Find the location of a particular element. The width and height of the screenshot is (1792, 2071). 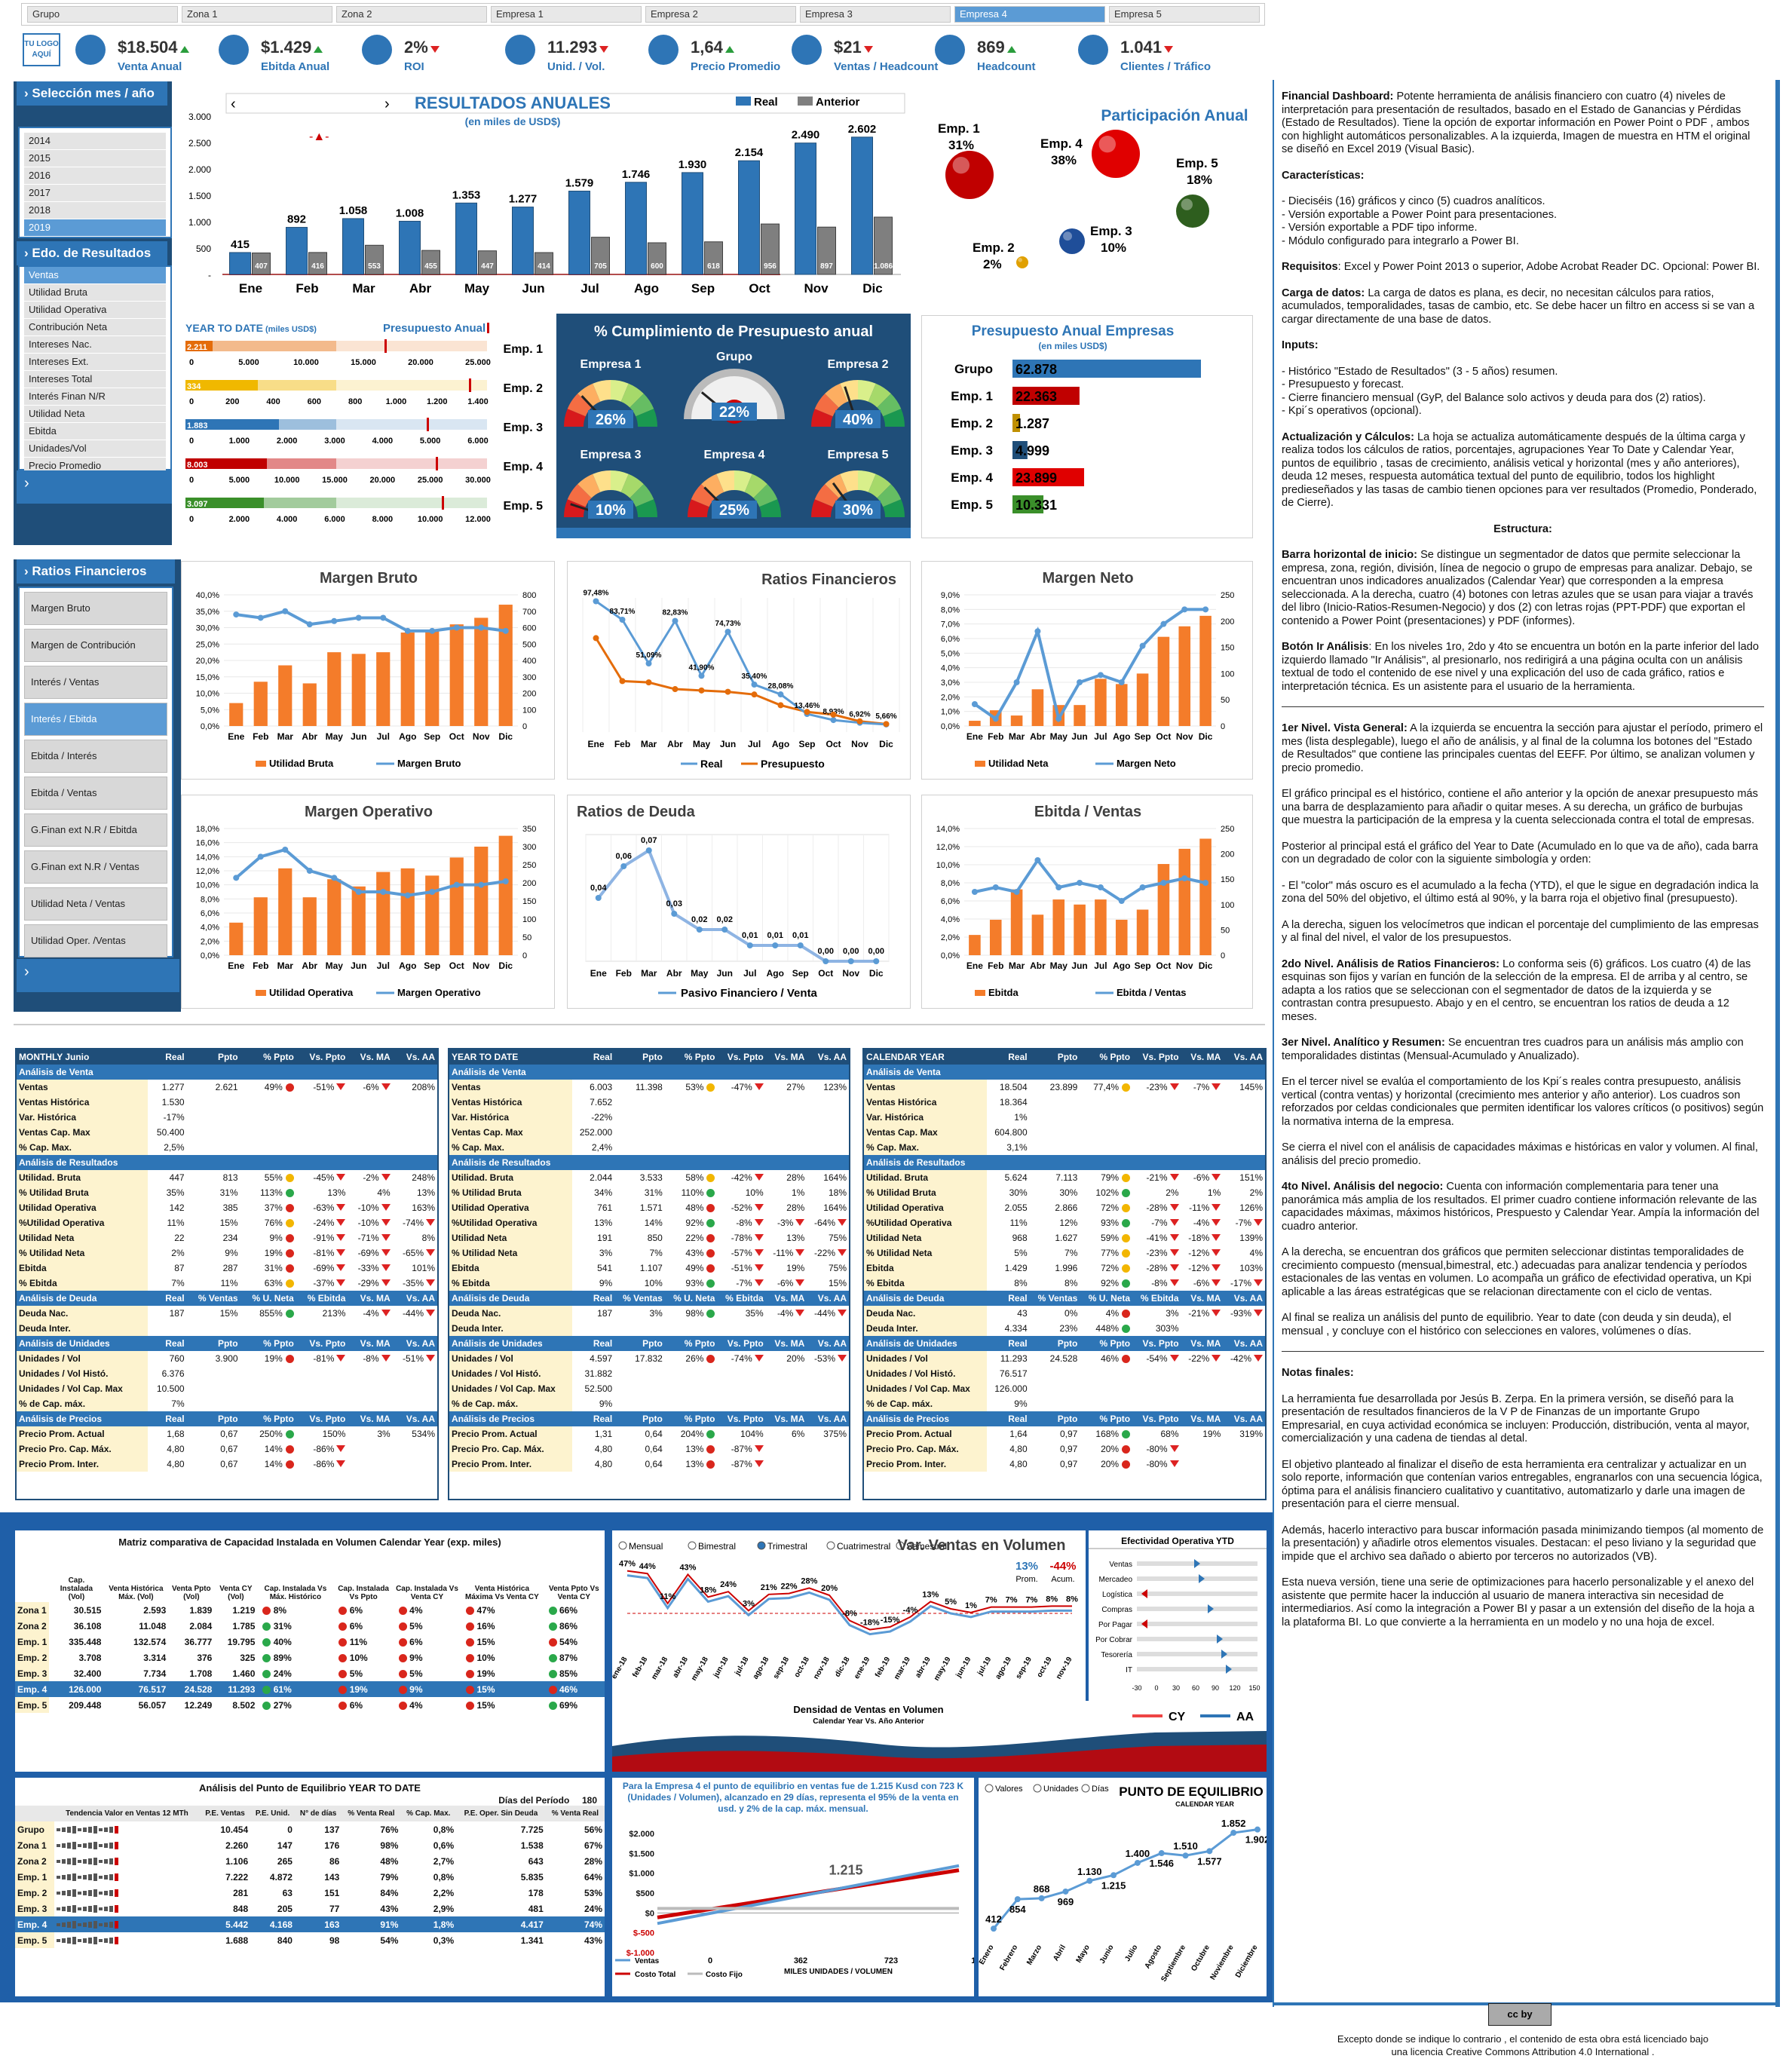

er-item: Utilidad Neta is located at coordinates (95, 414).